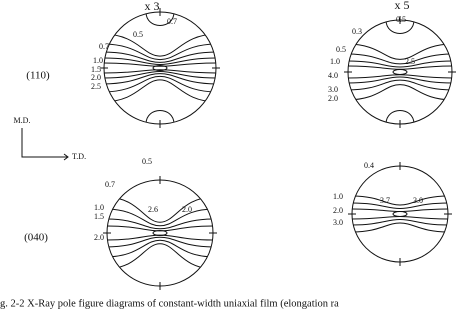 The width and height of the screenshot is (474, 312). Describe the element at coordinates (22, 120) in the screenshot. I see `axis-label: M.D.` at that location.